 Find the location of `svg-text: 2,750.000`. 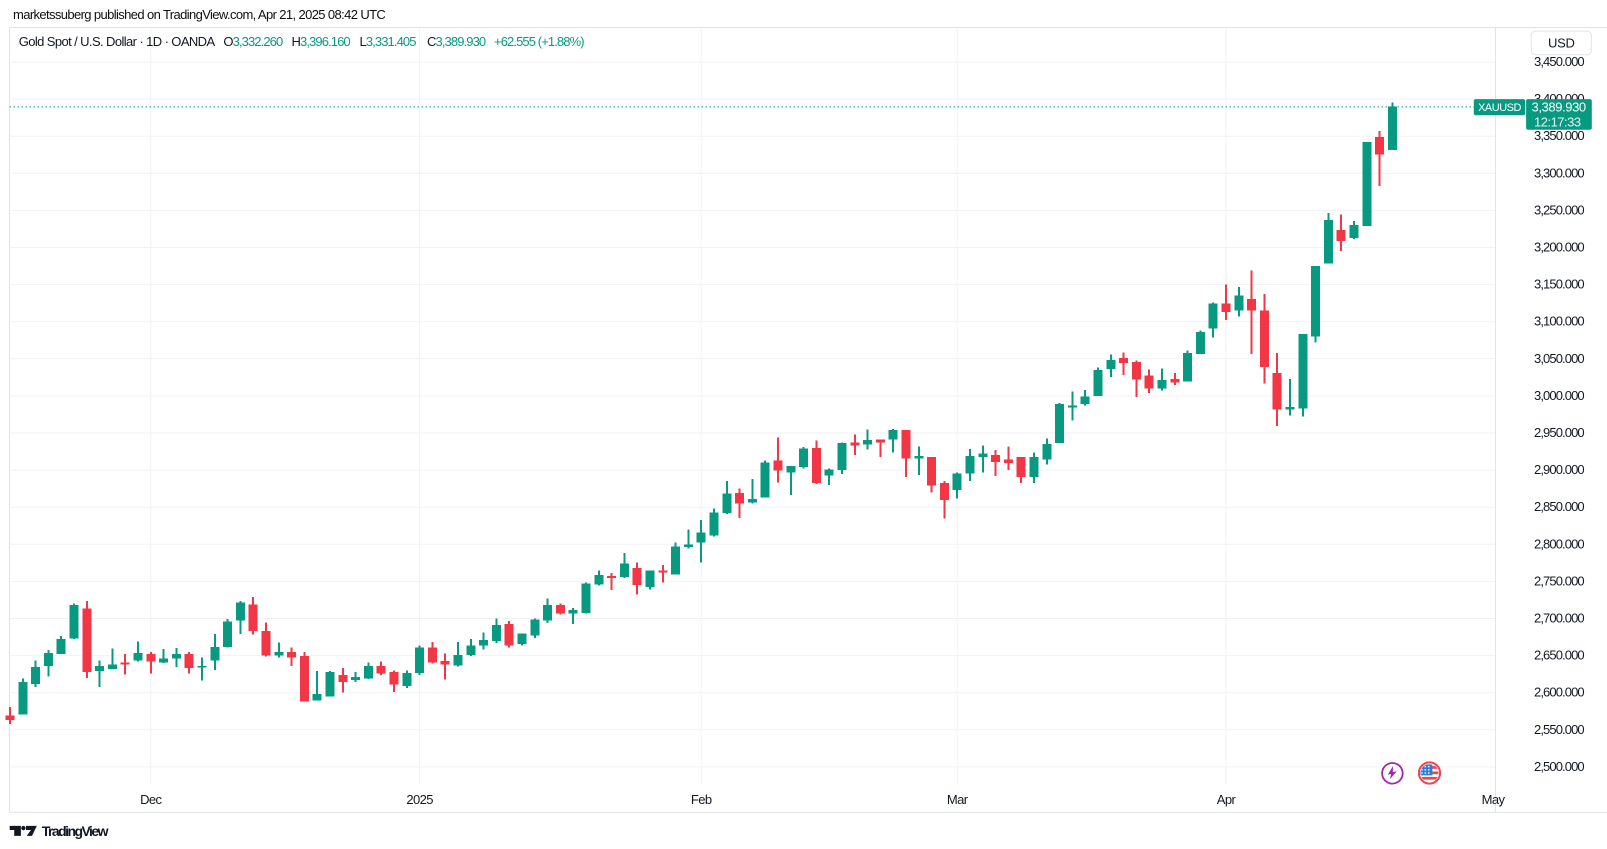

svg-text: 2,750.000 is located at coordinates (1559, 580).